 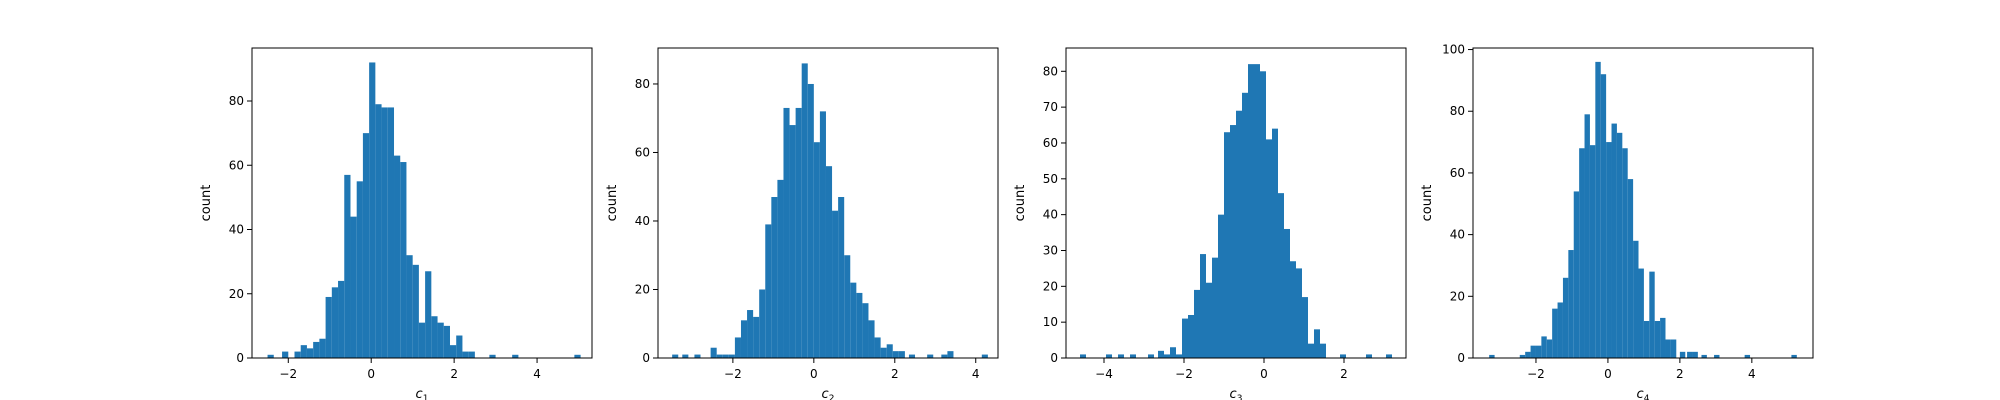 What do you see at coordinates (1647, 397) in the screenshot?
I see `x-axis-label-subscript: 4` at bounding box center [1647, 397].